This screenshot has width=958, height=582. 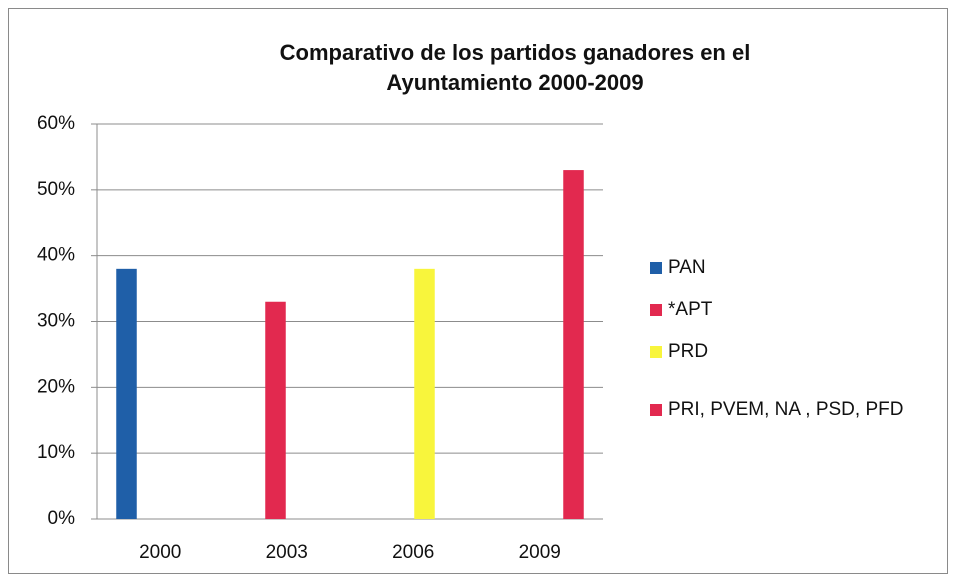 What do you see at coordinates (56, 386) in the screenshot?
I see `y-tick-label: 20%` at bounding box center [56, 386].